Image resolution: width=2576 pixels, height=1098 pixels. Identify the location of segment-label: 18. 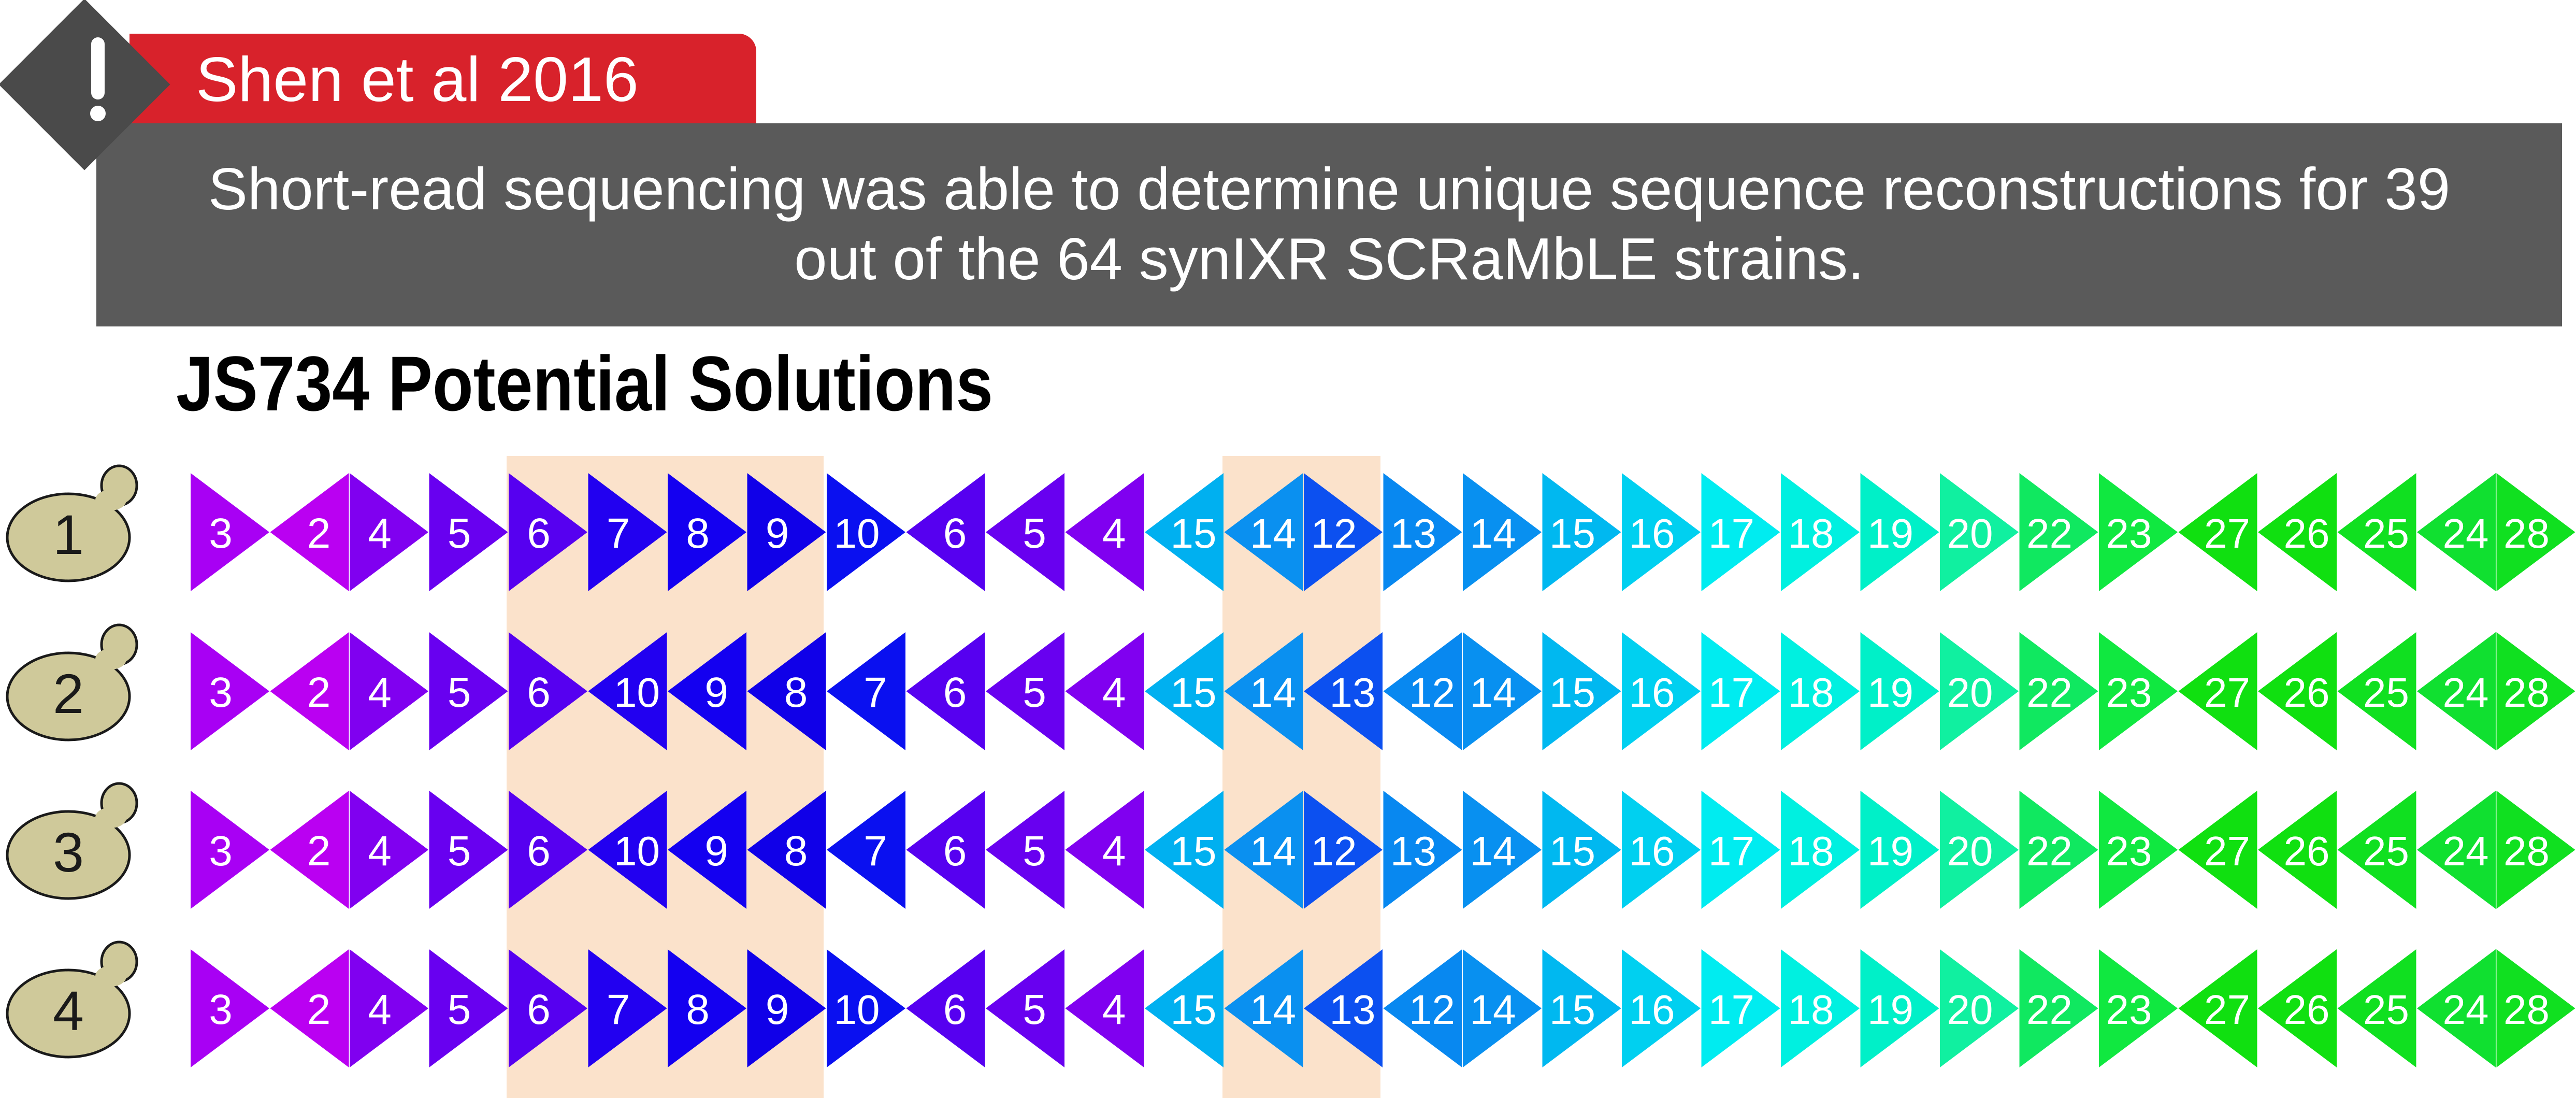
(1811, 1010).